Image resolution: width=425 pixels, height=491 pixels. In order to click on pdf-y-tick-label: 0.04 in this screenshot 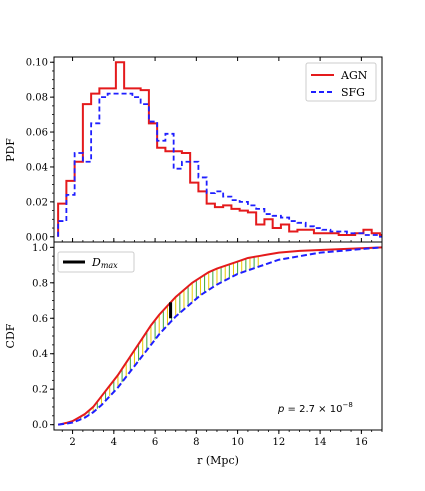, I will do `click(37, 167)`.